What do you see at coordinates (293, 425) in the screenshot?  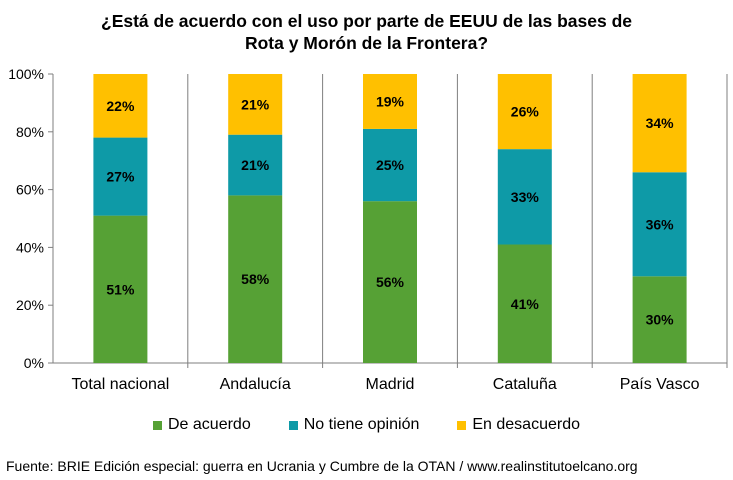 I see `legend-swatch-no-tiene-opinion` at bounding box center [293, 425].